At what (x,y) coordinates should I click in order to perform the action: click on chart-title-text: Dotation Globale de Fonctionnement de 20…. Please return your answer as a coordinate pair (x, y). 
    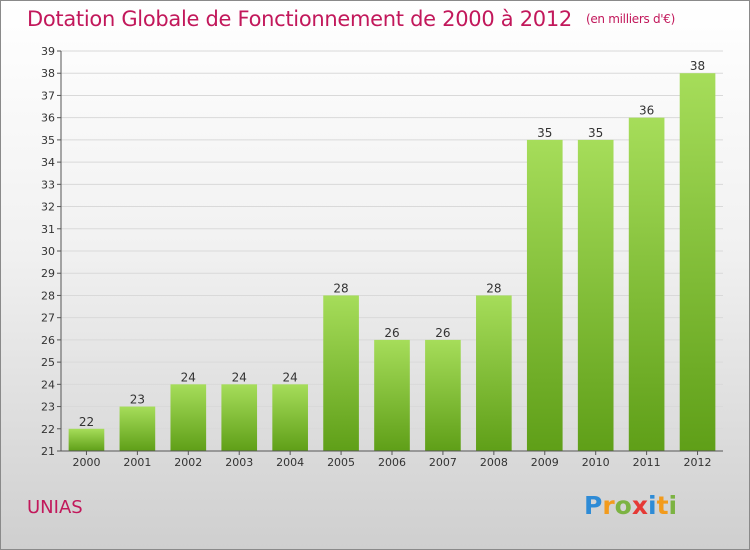
    Looking at the image, I should click on (299, 19).